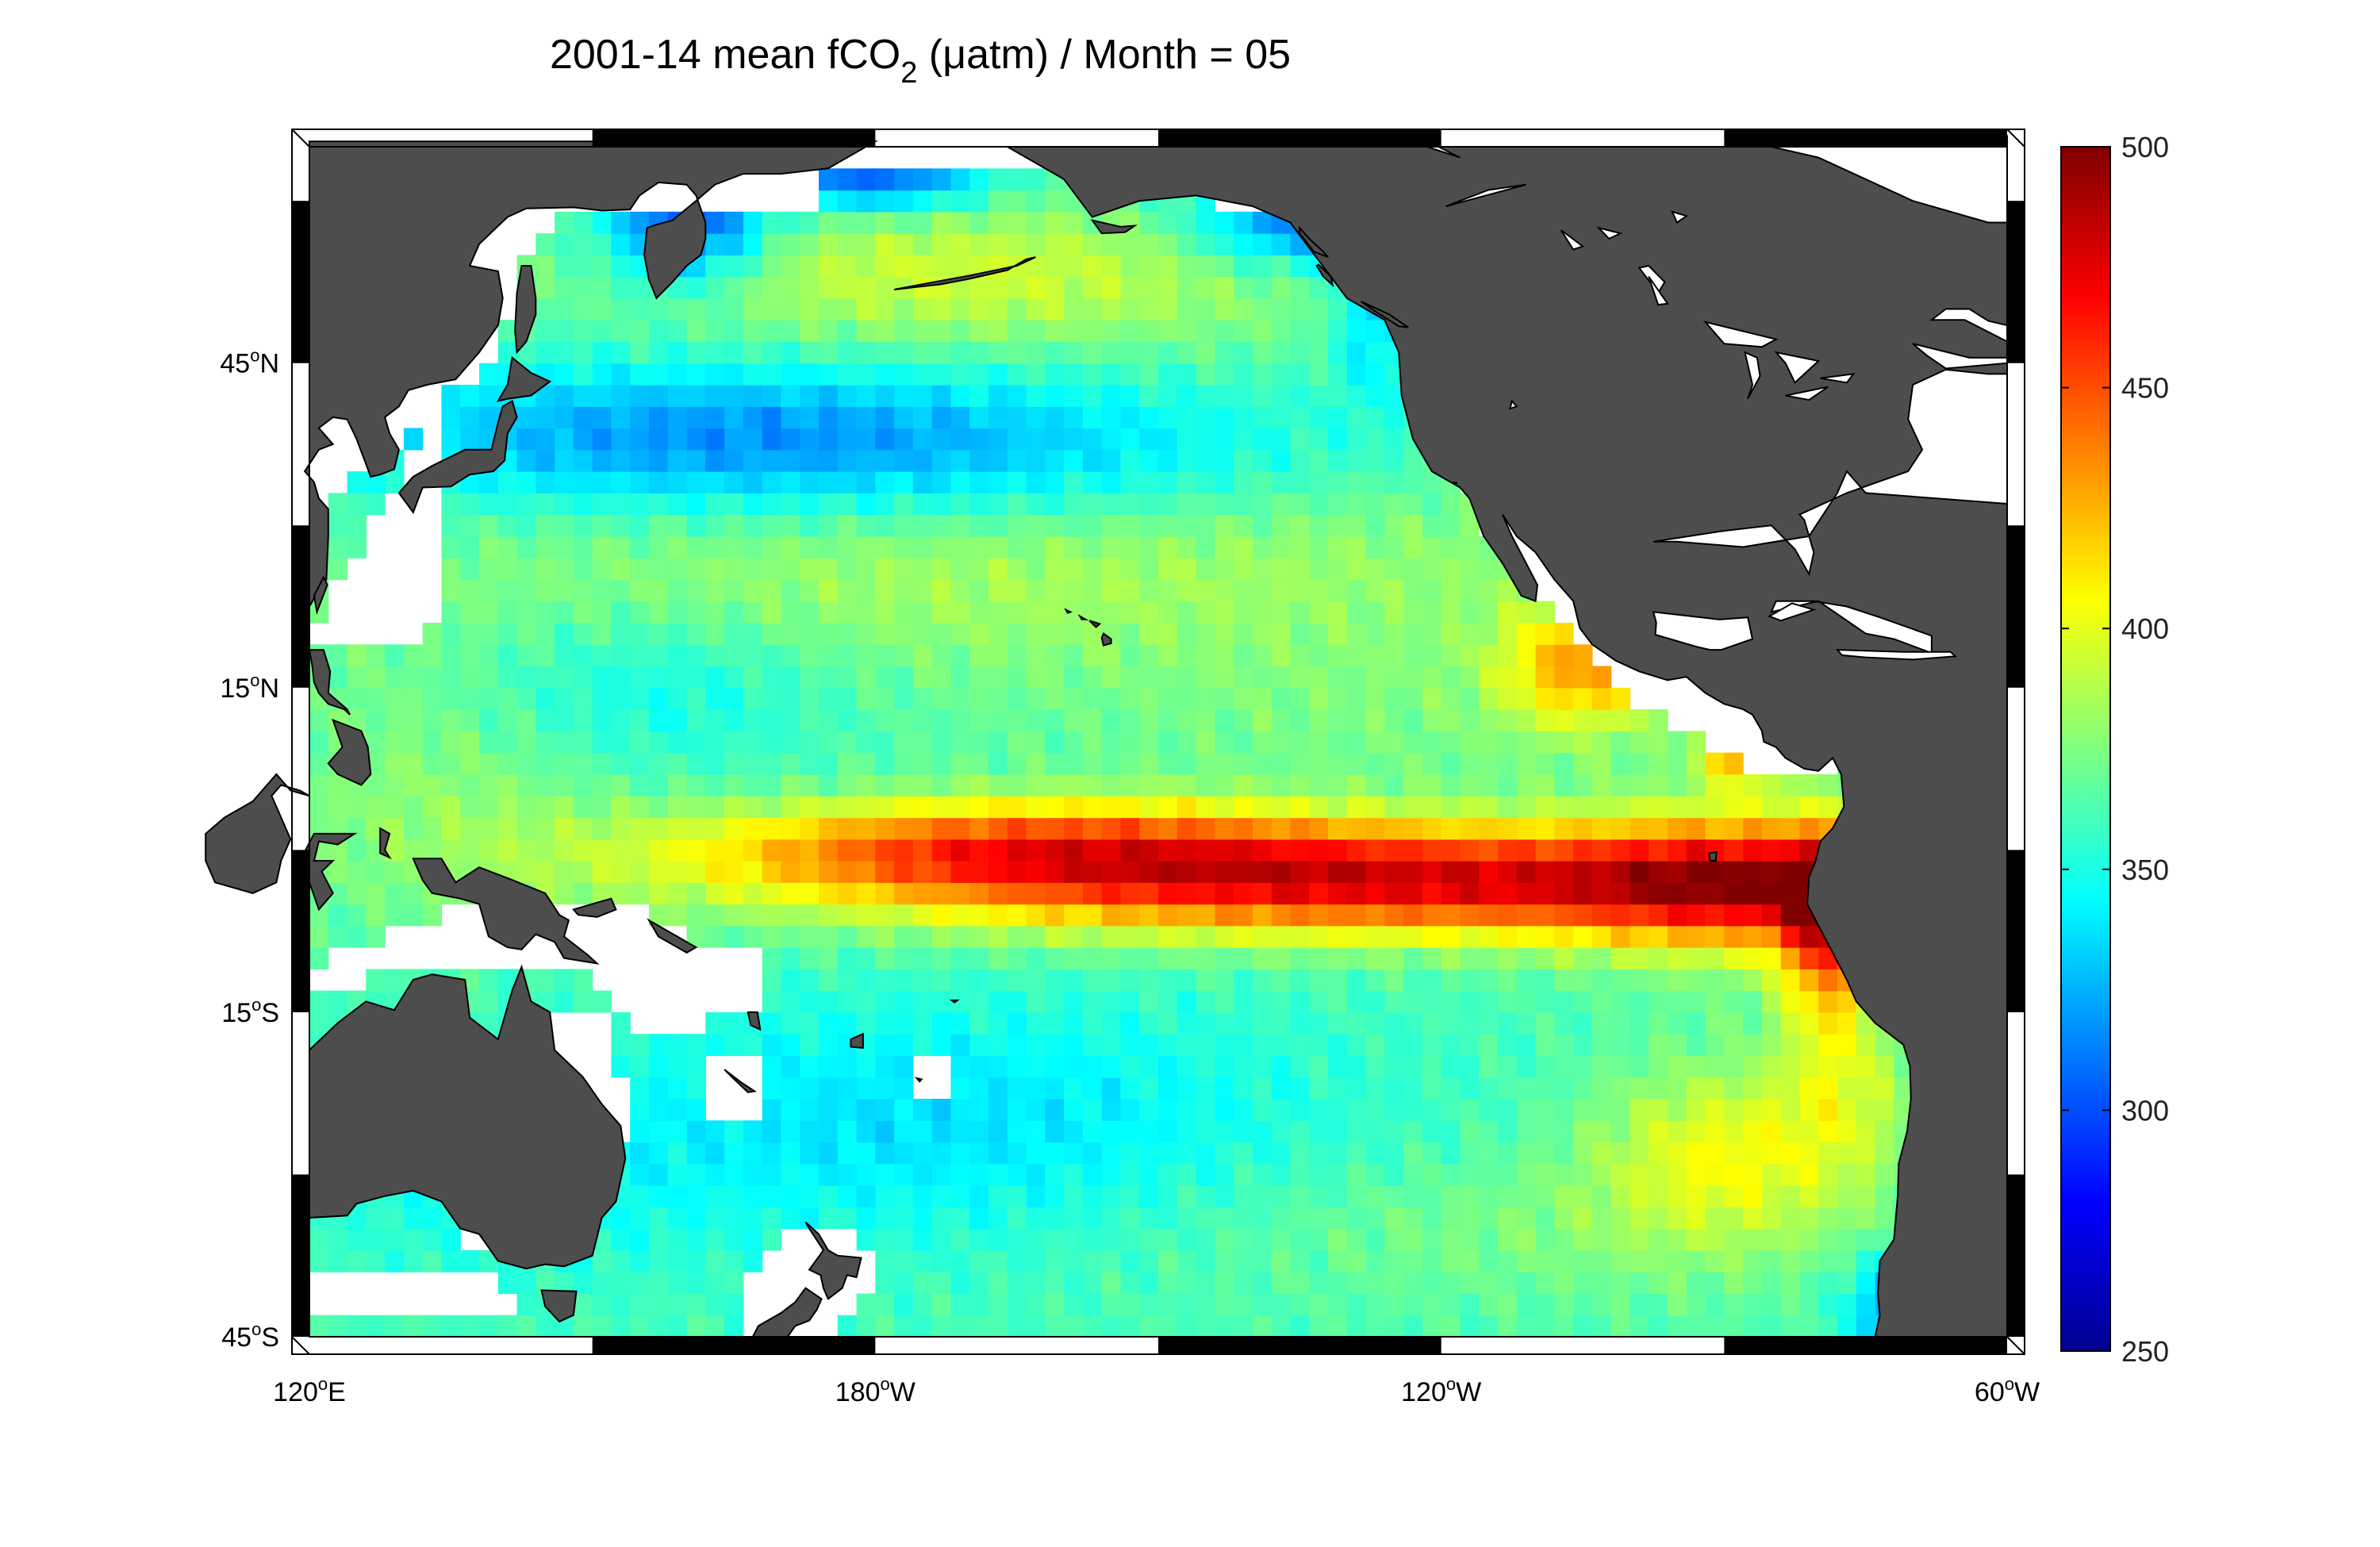 Image resolution: width=2380 pixels, height=1547 pixels. What do you see at coordinates (1703, 631) in the screenshot?
I see `inland-water` at bounding box center [1703, 631].